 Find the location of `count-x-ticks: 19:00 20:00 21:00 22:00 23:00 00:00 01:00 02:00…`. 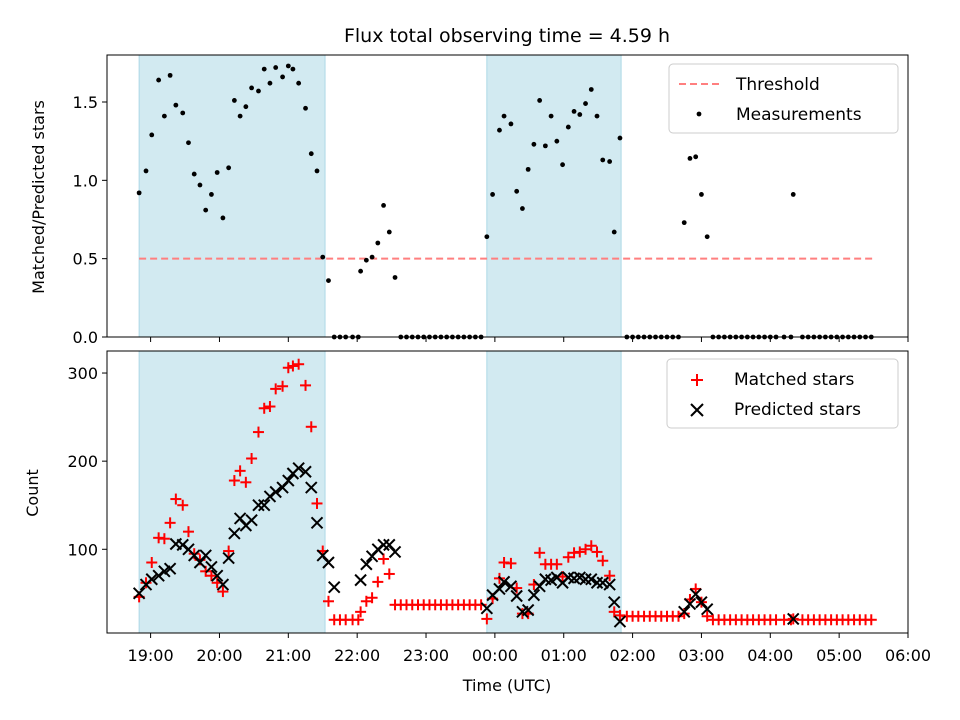

count-x-ticks: 19:00 20:00 21:00 22:00 23:00 00:00 01:00 02:00… is located at coordinates (529, 649).